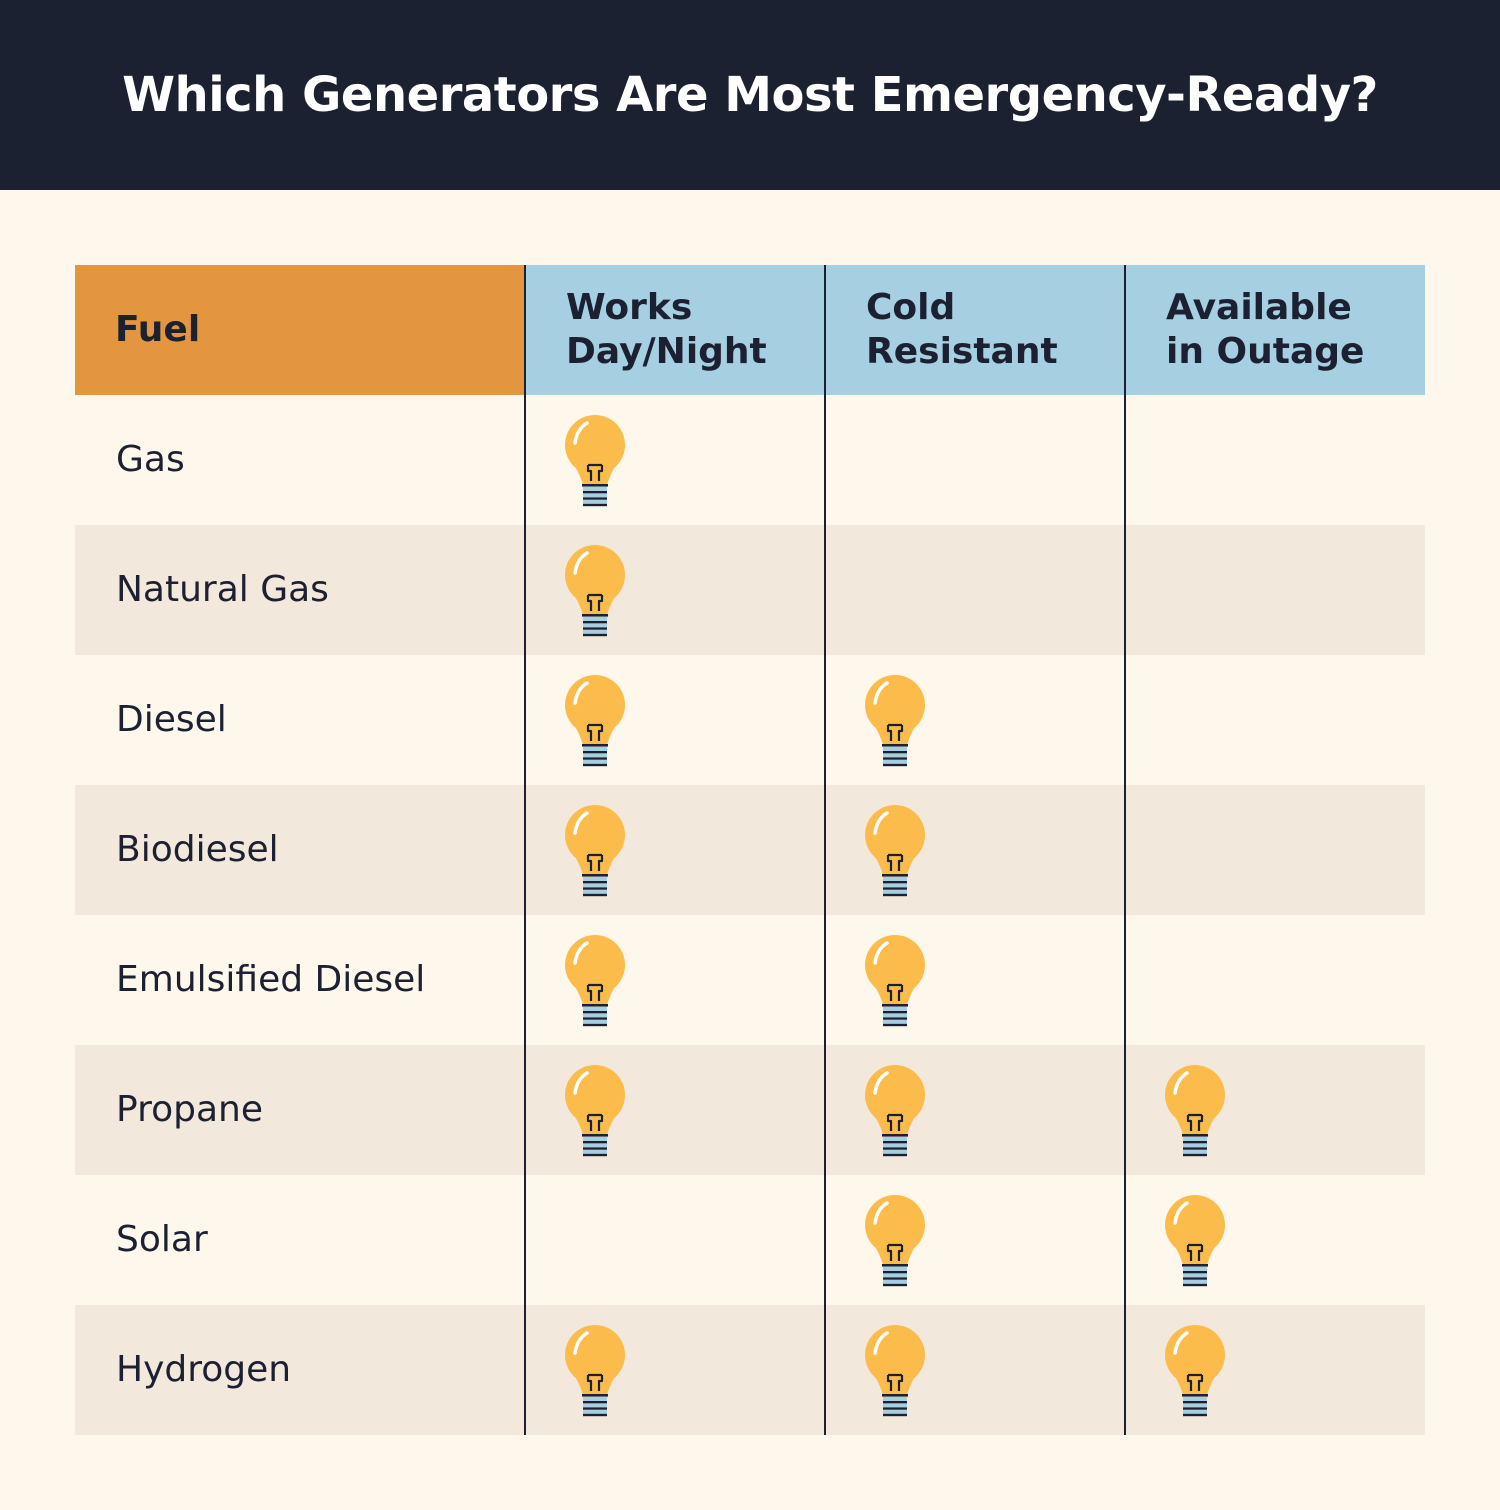  I want to click on header-available-in-outage-label: Available in Outage, so click(1265, 329).